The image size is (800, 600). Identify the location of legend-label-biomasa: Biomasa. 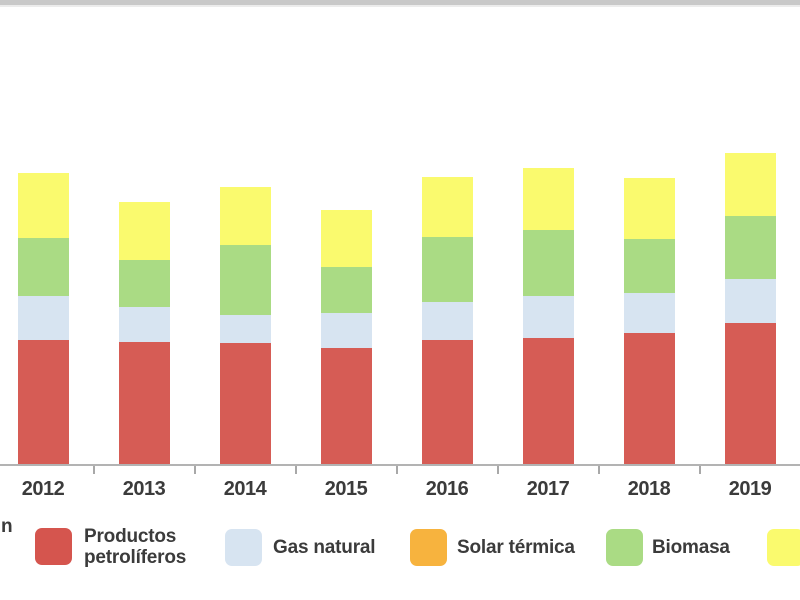
(691, 547).